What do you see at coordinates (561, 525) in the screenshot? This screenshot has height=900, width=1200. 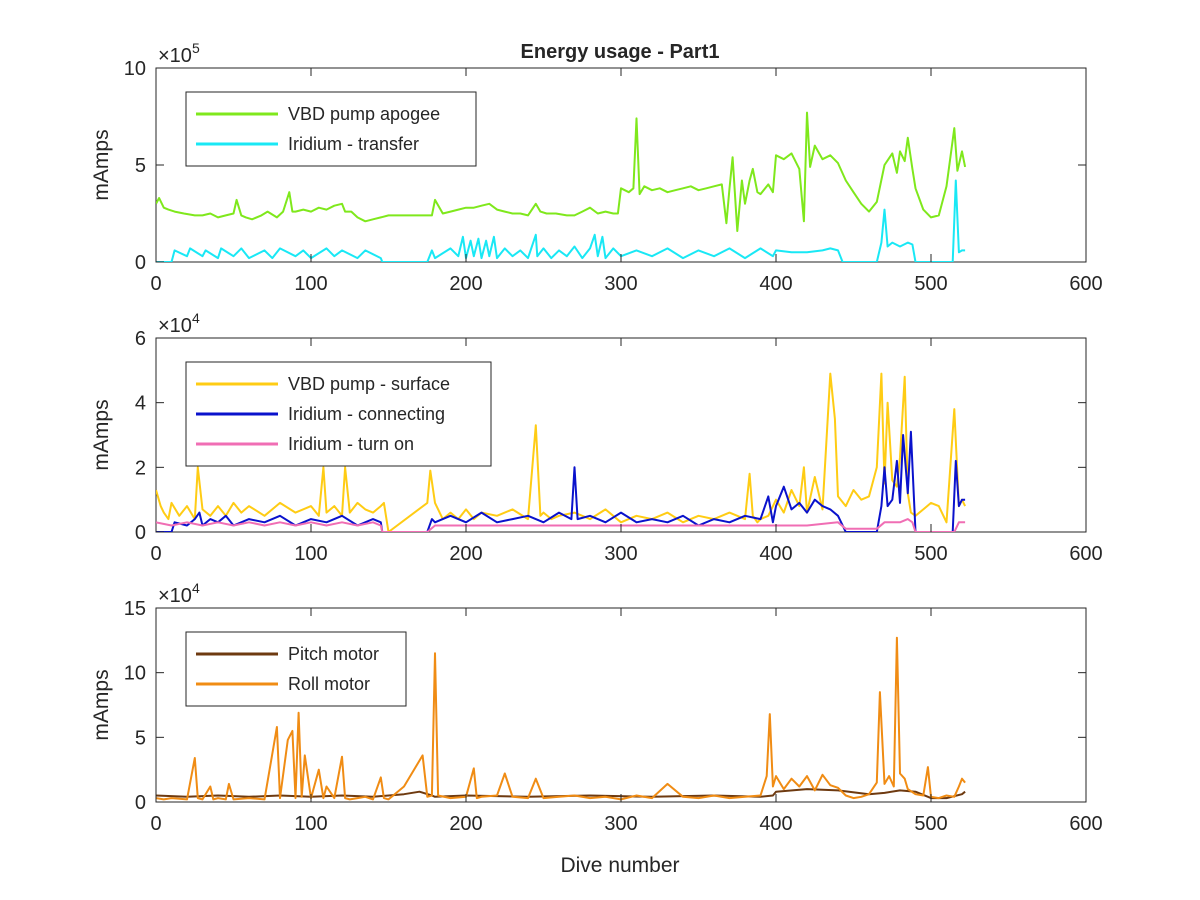 I see `series-line-iridium-turn-on` at bounding box center [561, 525].